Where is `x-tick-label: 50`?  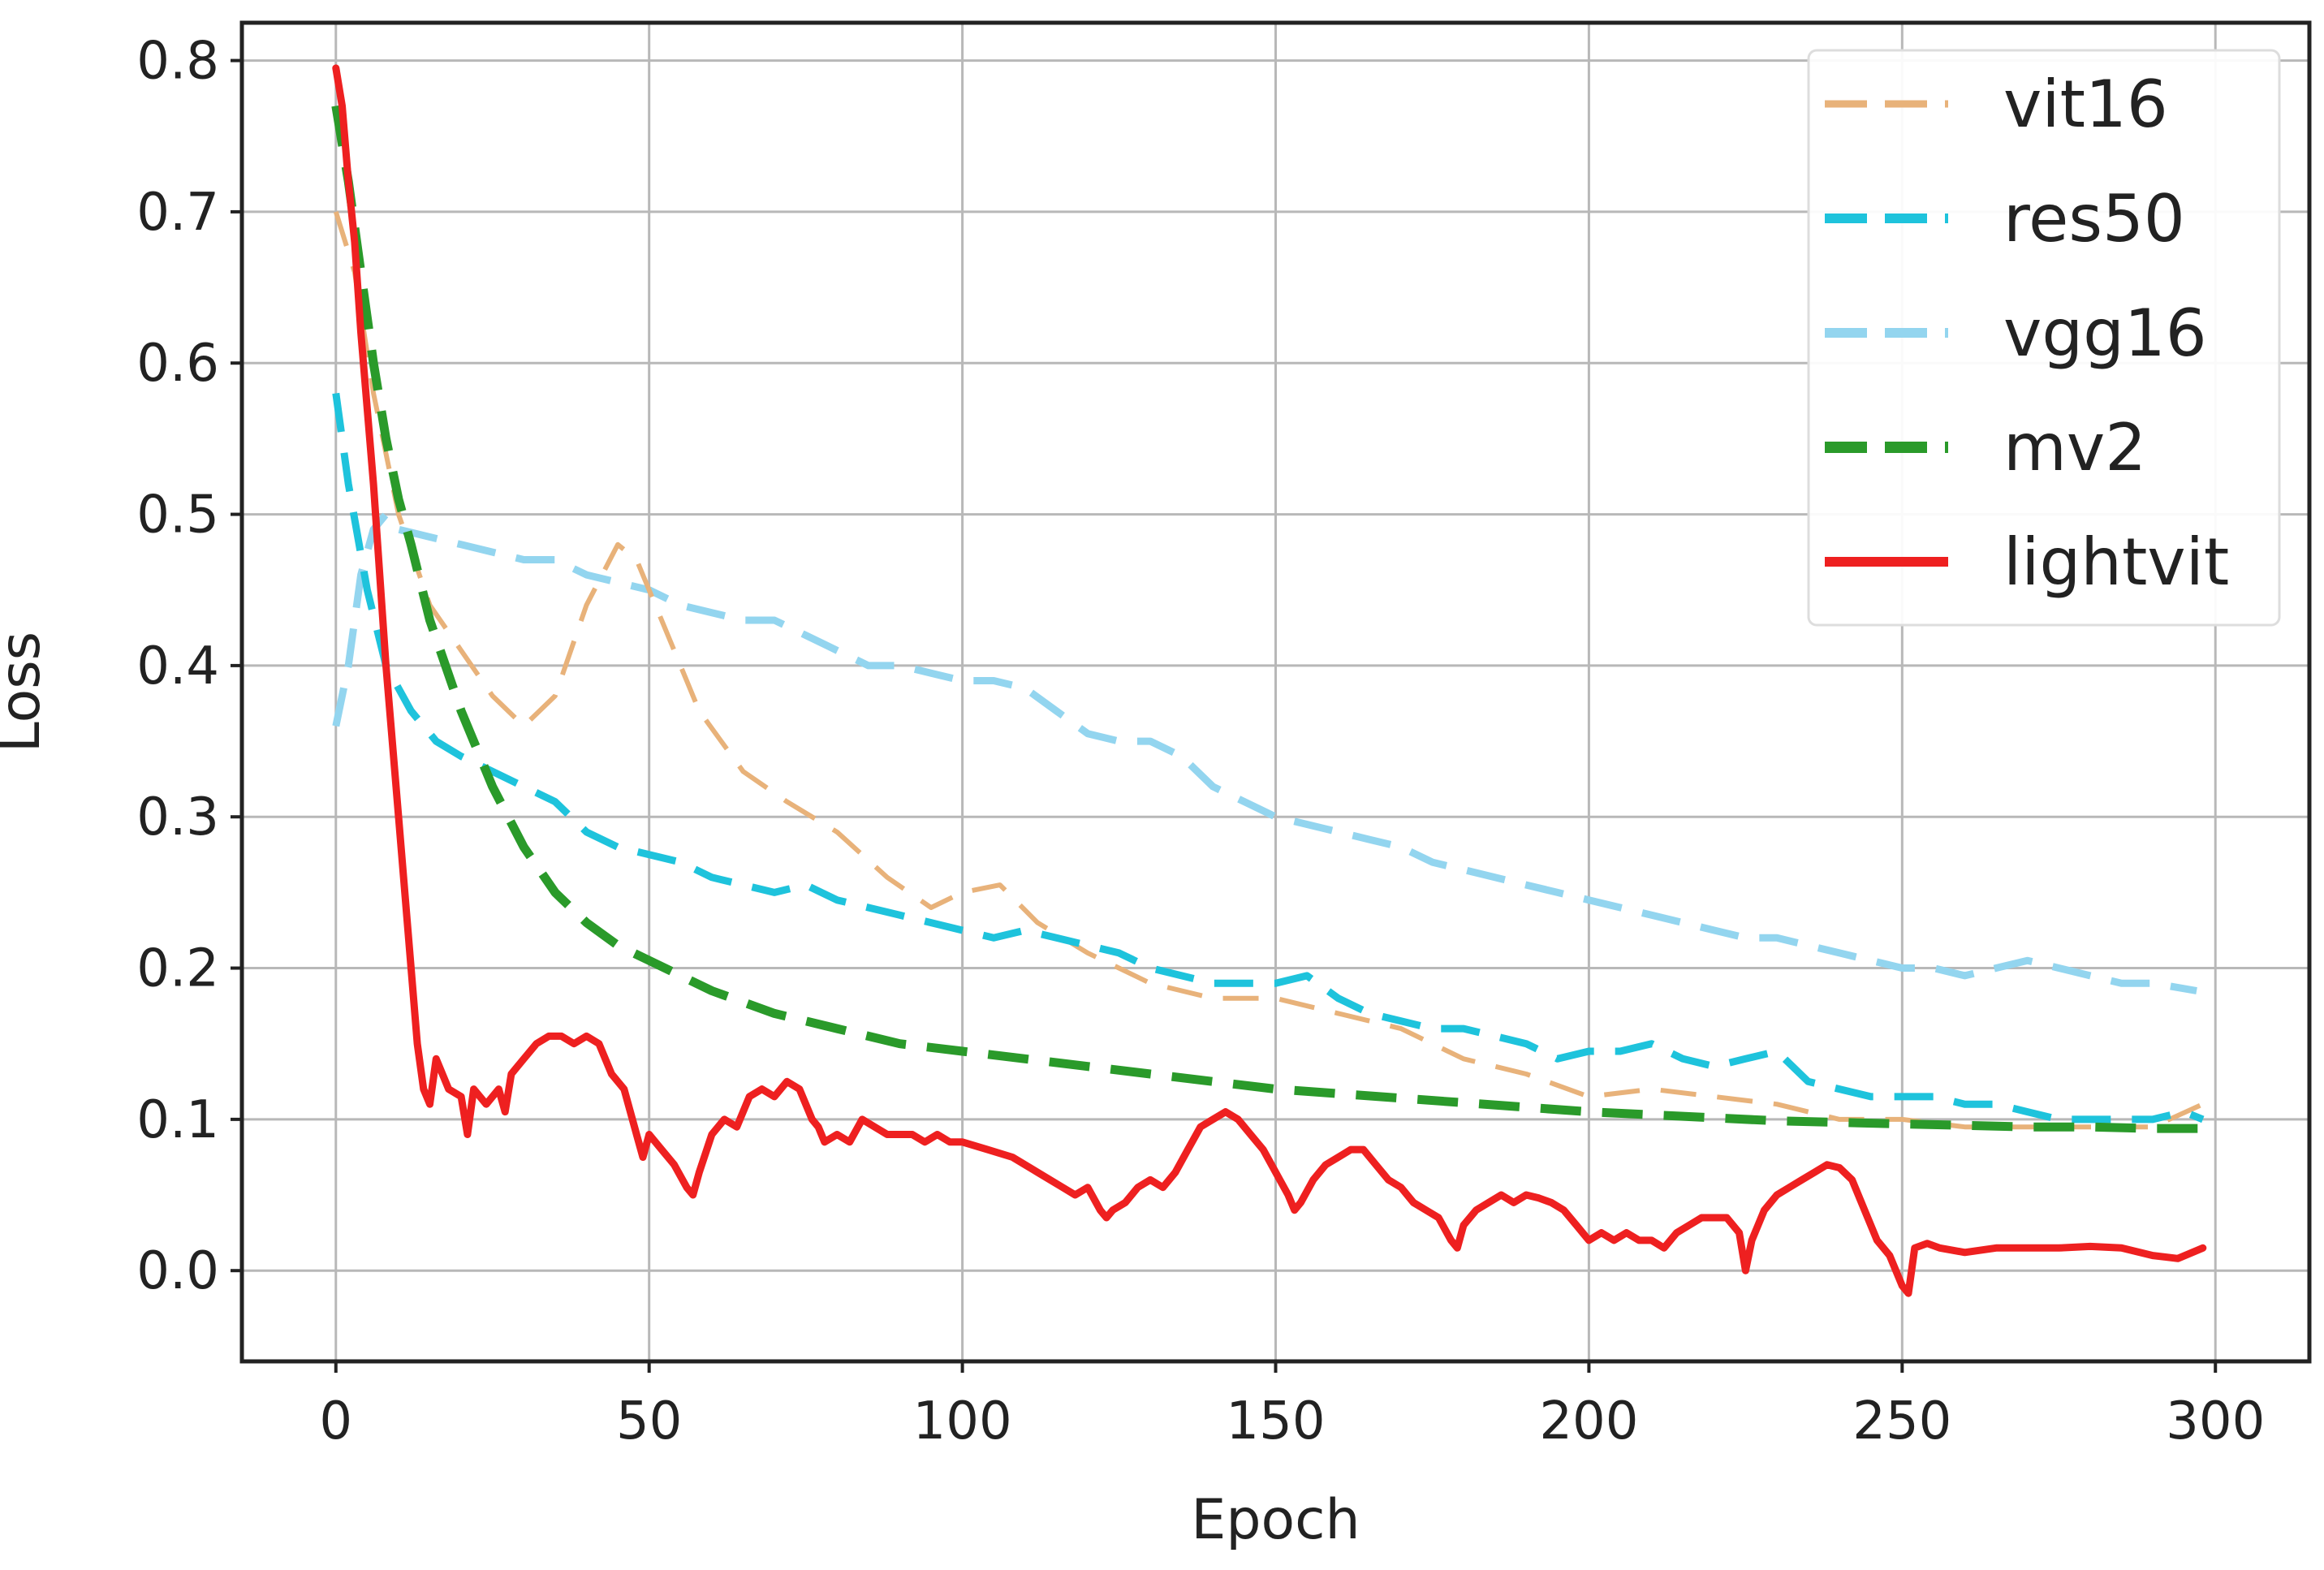
x-tick-label: 50 is located at coordinates (649, 1421).